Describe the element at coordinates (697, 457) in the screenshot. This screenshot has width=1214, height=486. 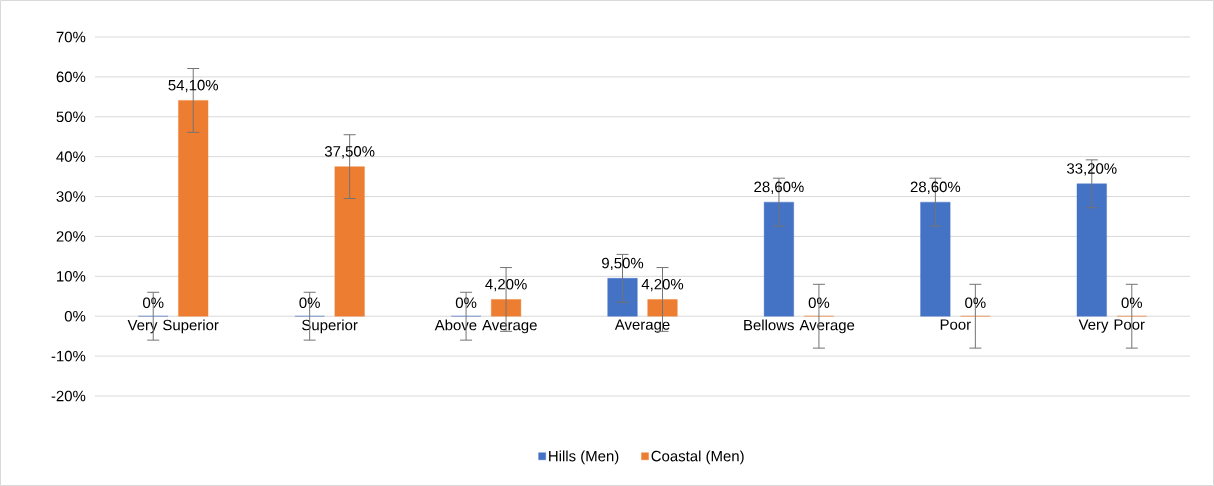
I see `legend-label: Coastal (Men)` at that location.